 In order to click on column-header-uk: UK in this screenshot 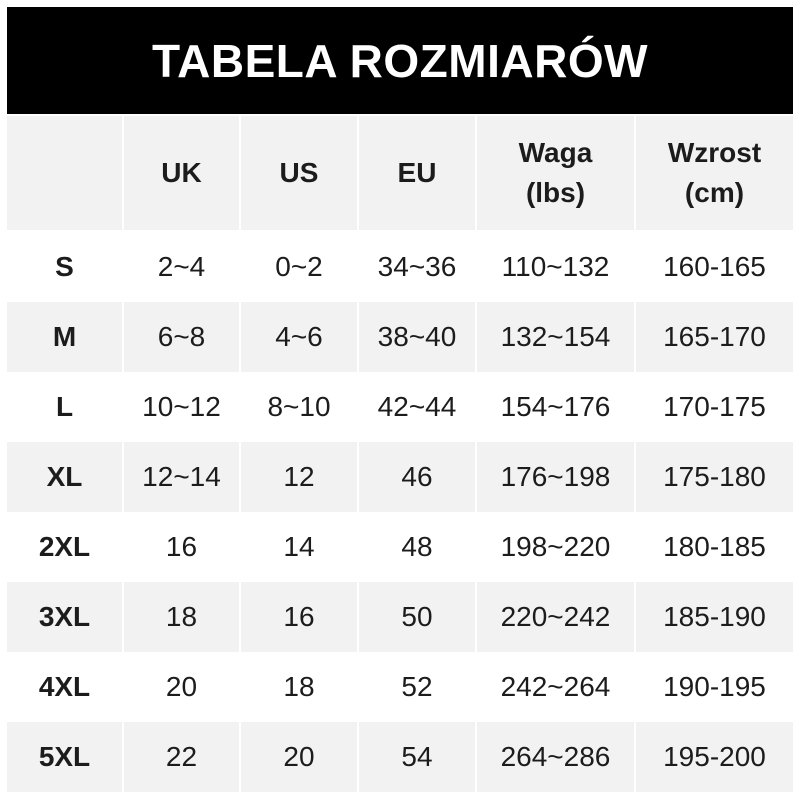, I will do `click(181, 173)`.